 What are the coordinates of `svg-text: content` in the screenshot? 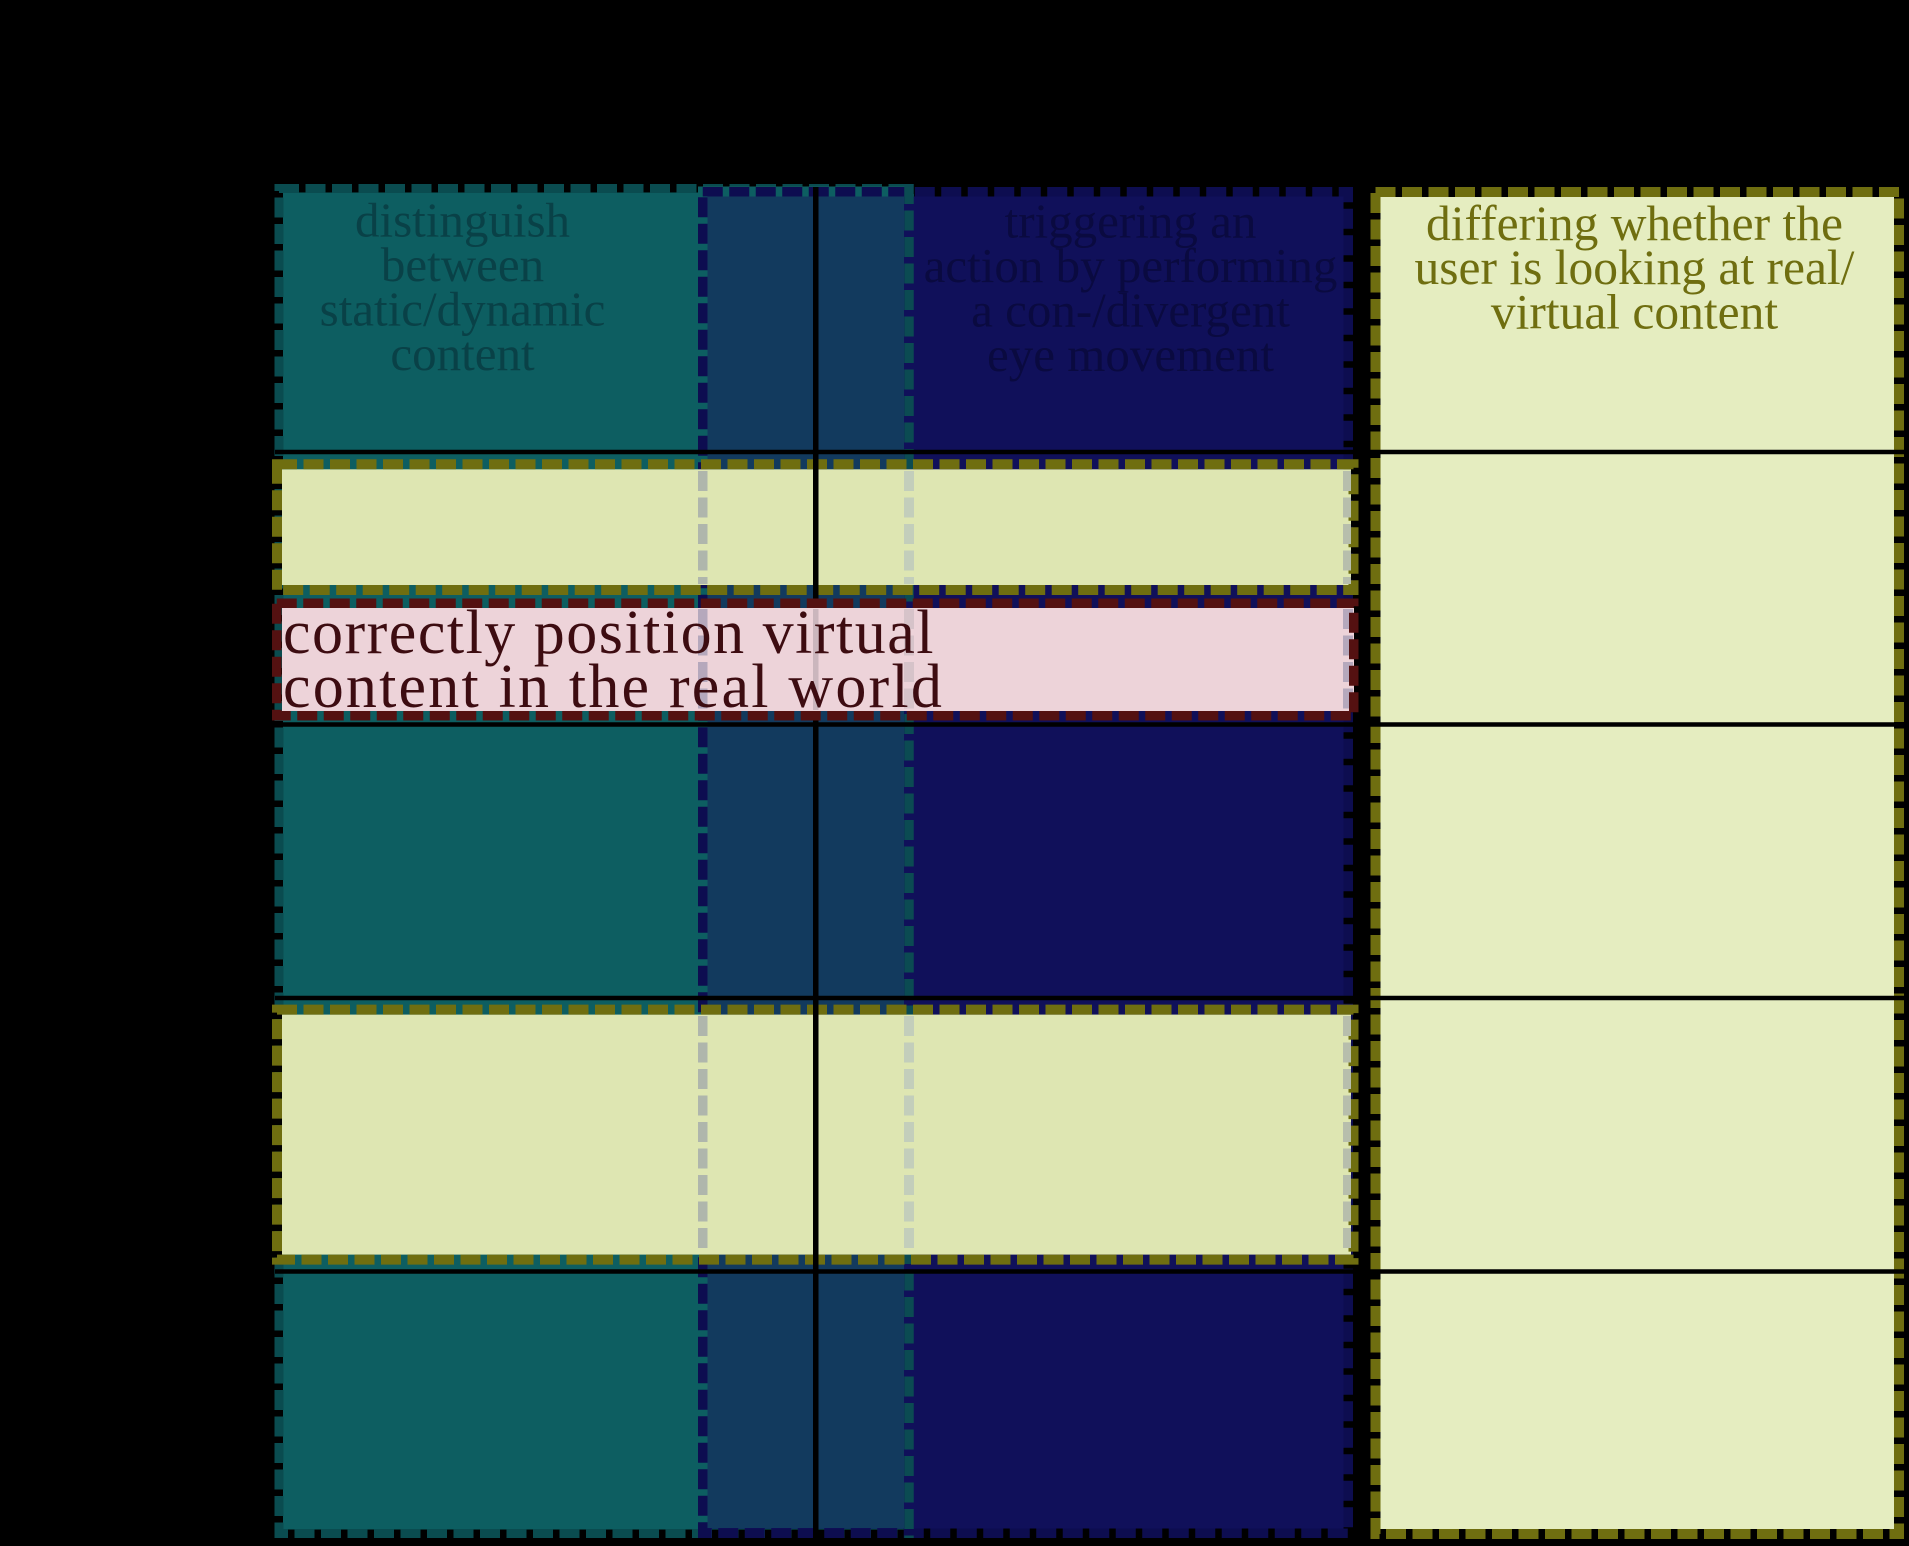 It's located at (462, 353).